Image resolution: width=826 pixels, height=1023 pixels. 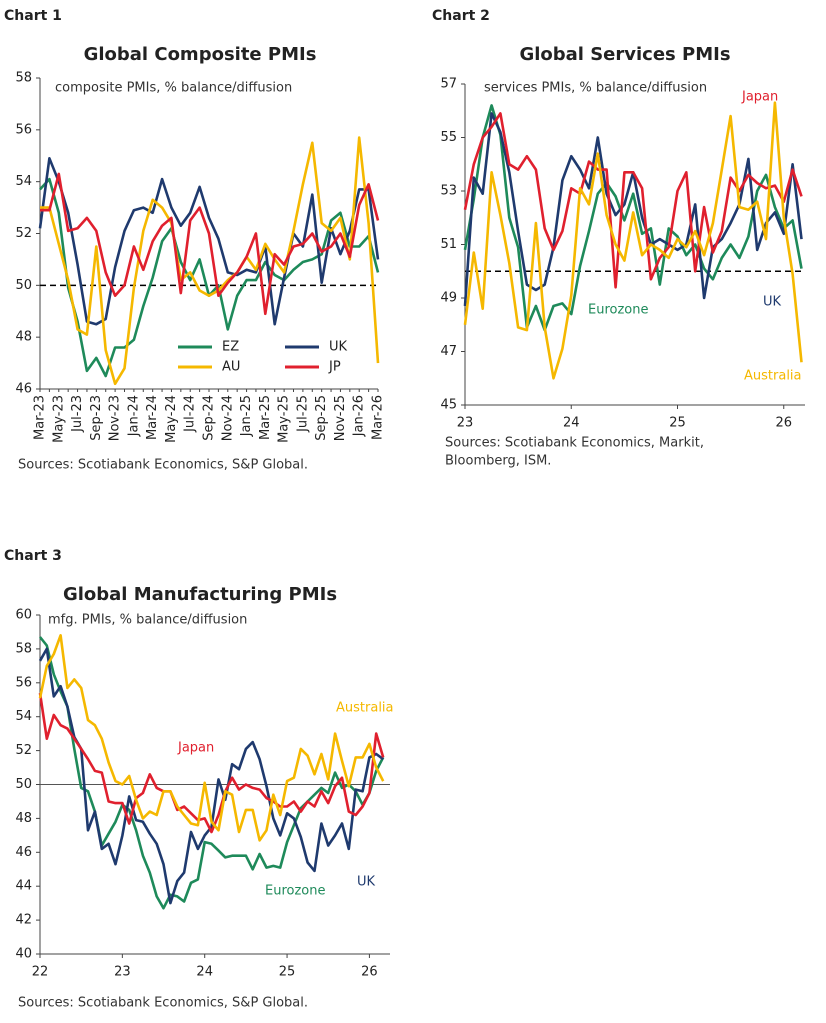 I want to click on source-note: Bloomberg, ISM., so click(x=498, y=461).